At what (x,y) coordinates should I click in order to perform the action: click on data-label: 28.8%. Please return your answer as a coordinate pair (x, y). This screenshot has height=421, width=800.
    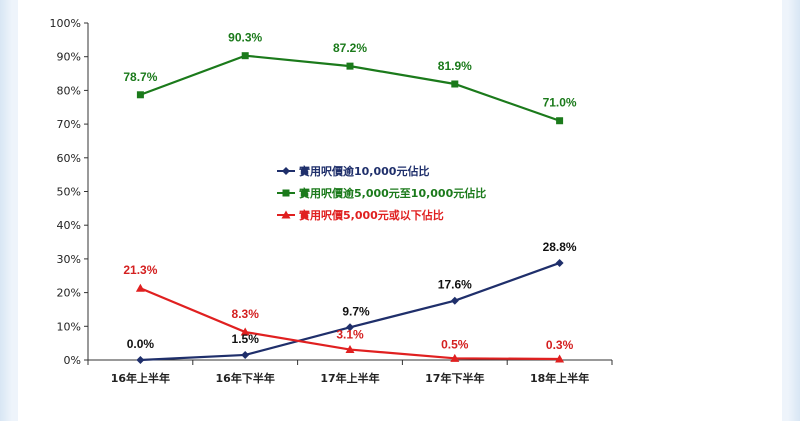
    Looking at the image, I should click on (560, 247).